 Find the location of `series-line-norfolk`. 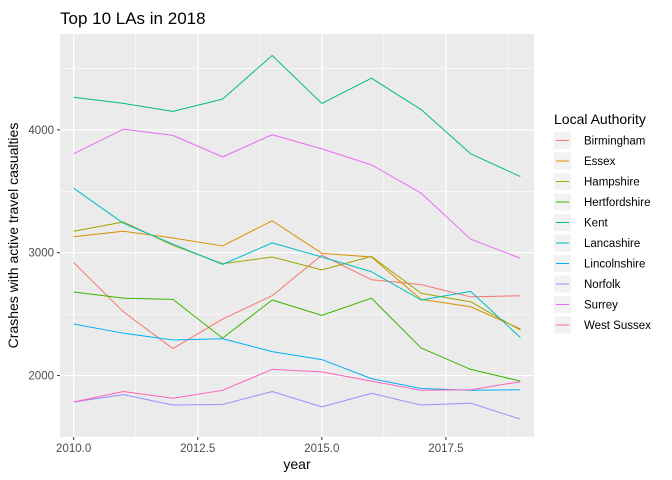

series-line-norfolk is located at coordinates (297, 405).